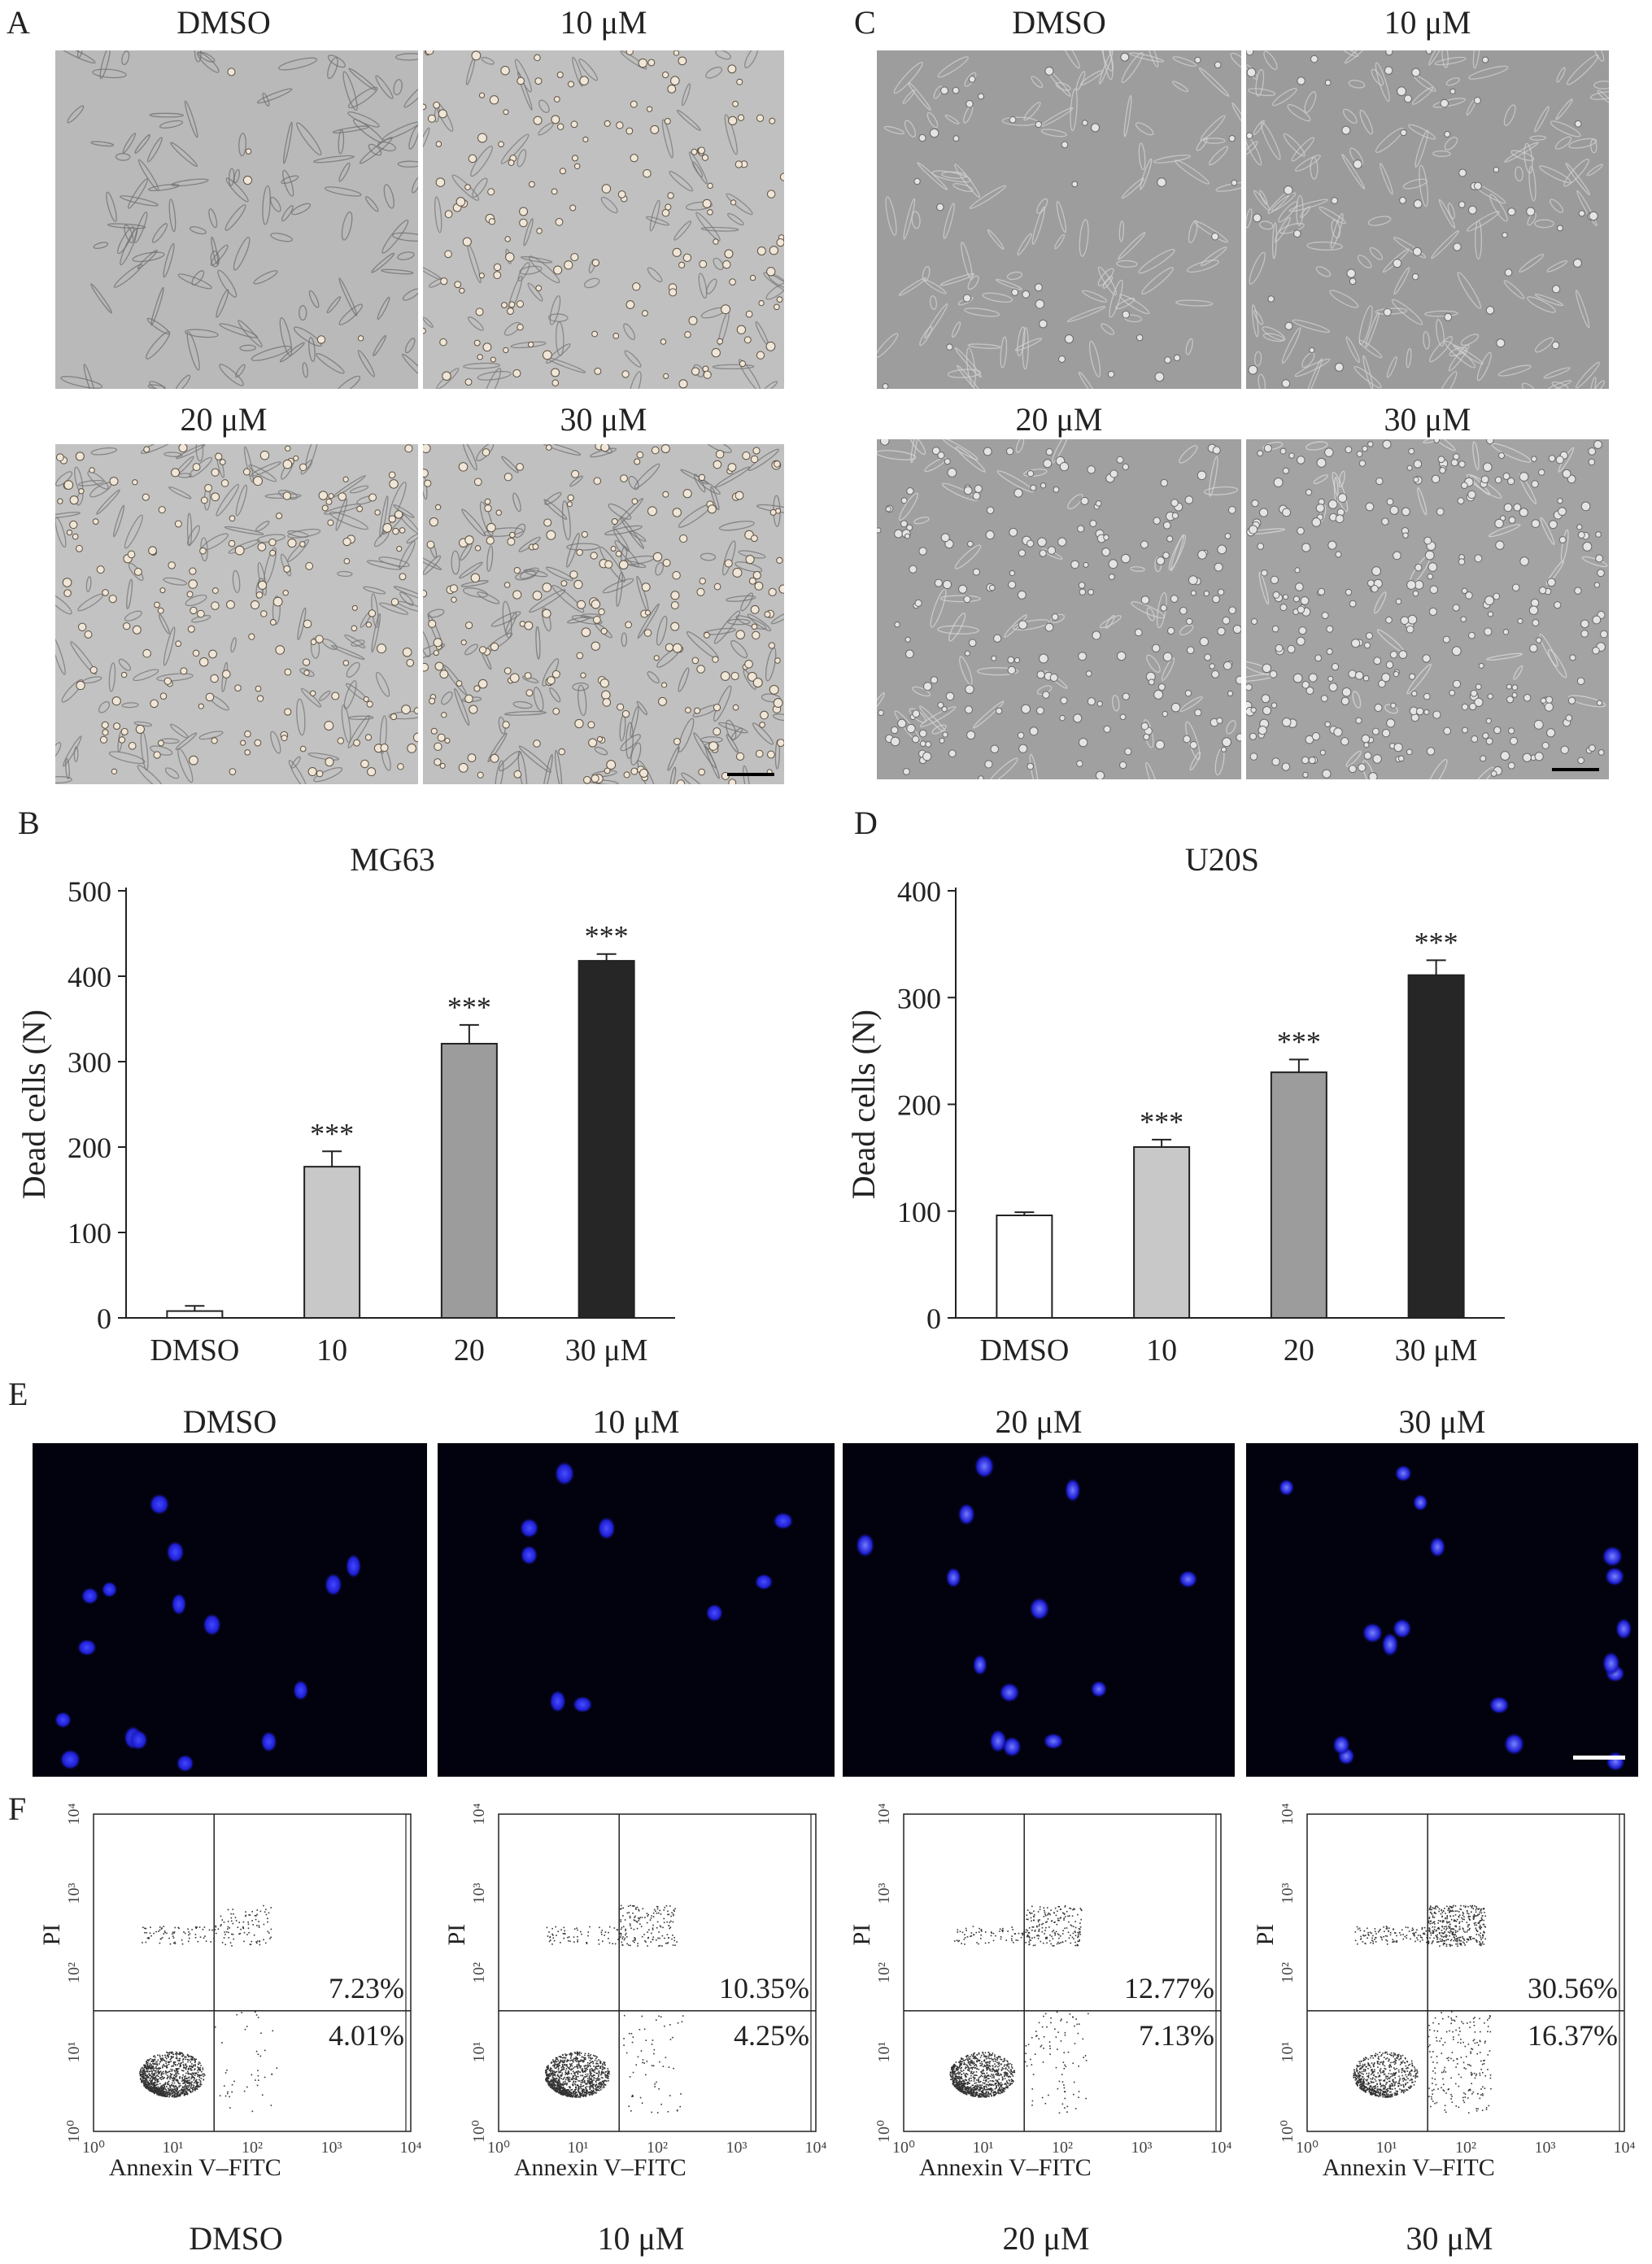 The image size is (1652, 2264). What do you see at coordinates (252, 2148) in the screenshot?
I see `x-tick-label: 10²` at bounding box center [252, 2148].